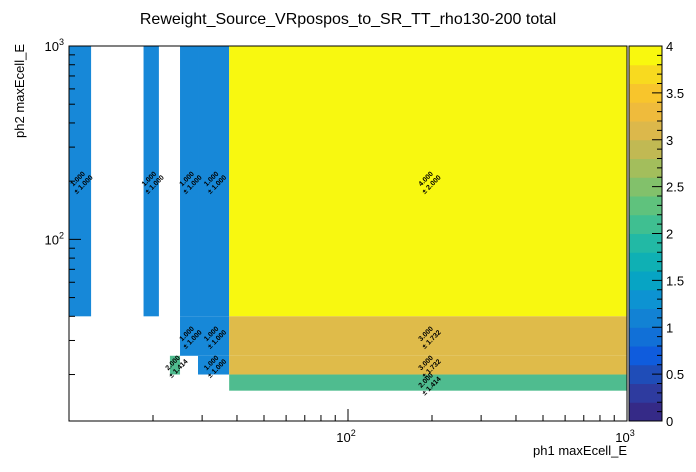 The width and height of the screenshot is (696, 472). What do you see at coordinates (624, 436) in the screenshot?
I see `x-tick-label: 10³` at bounding box center [624, 436].